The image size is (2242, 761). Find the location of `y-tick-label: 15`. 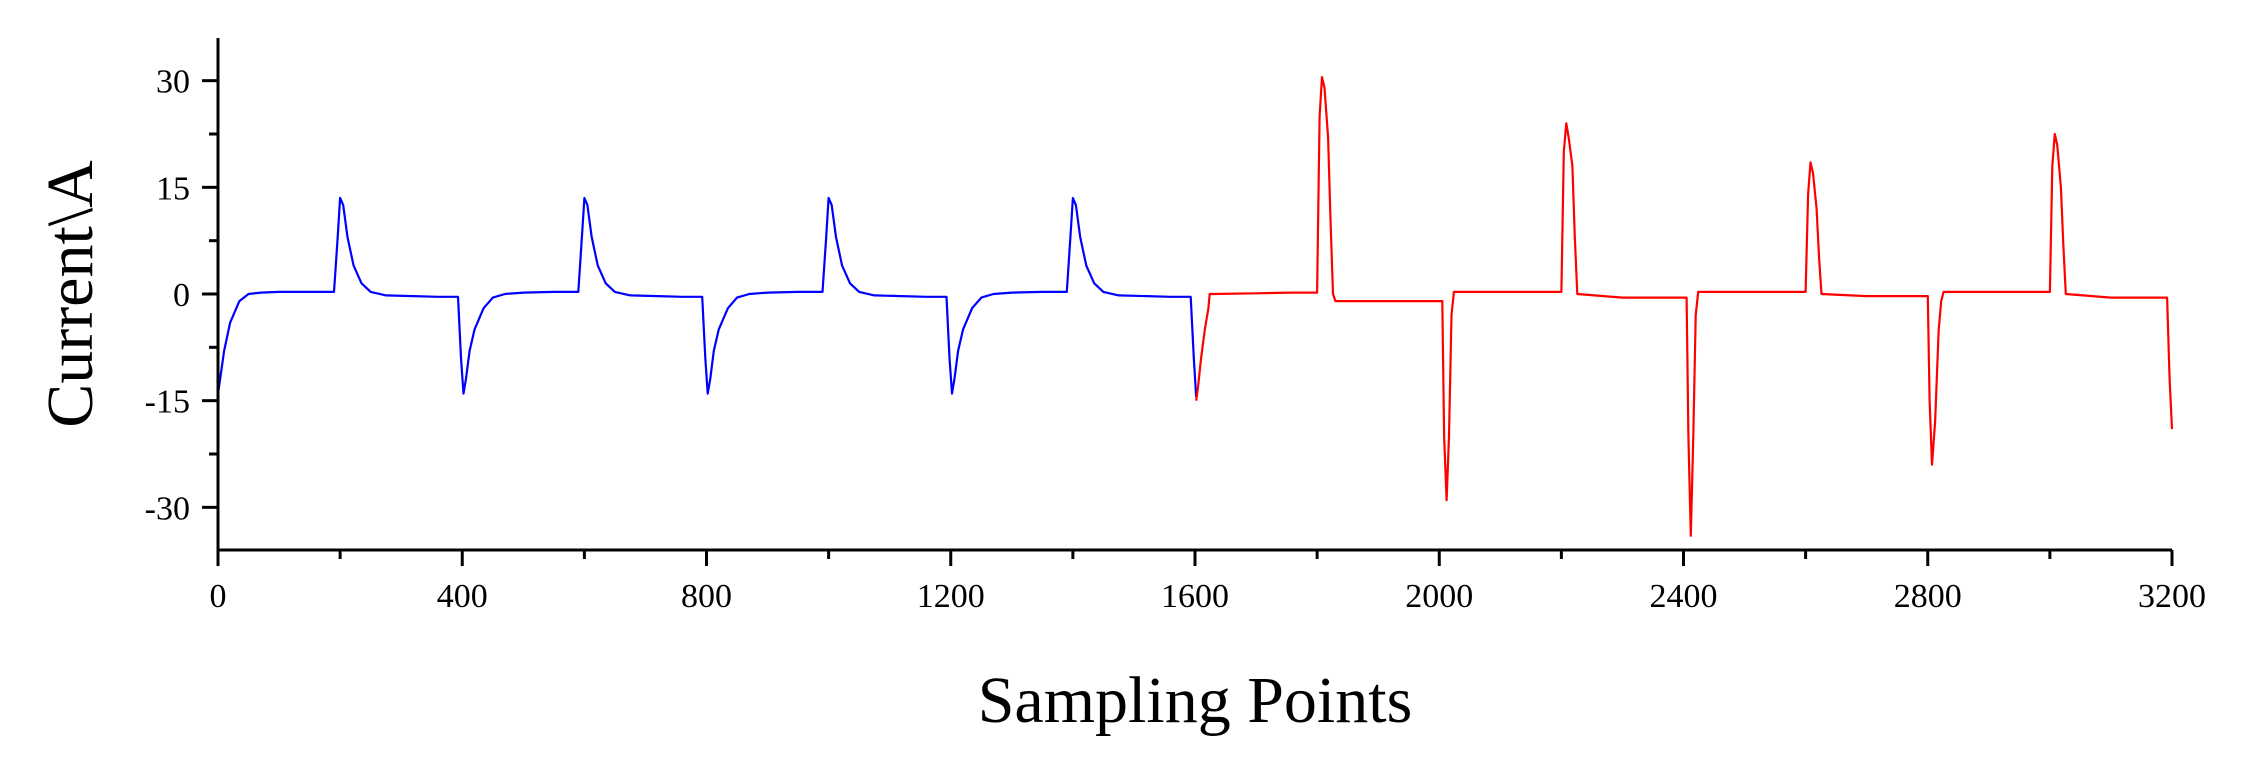

y-tick-label: 15 is located at coordinates (173, 188).